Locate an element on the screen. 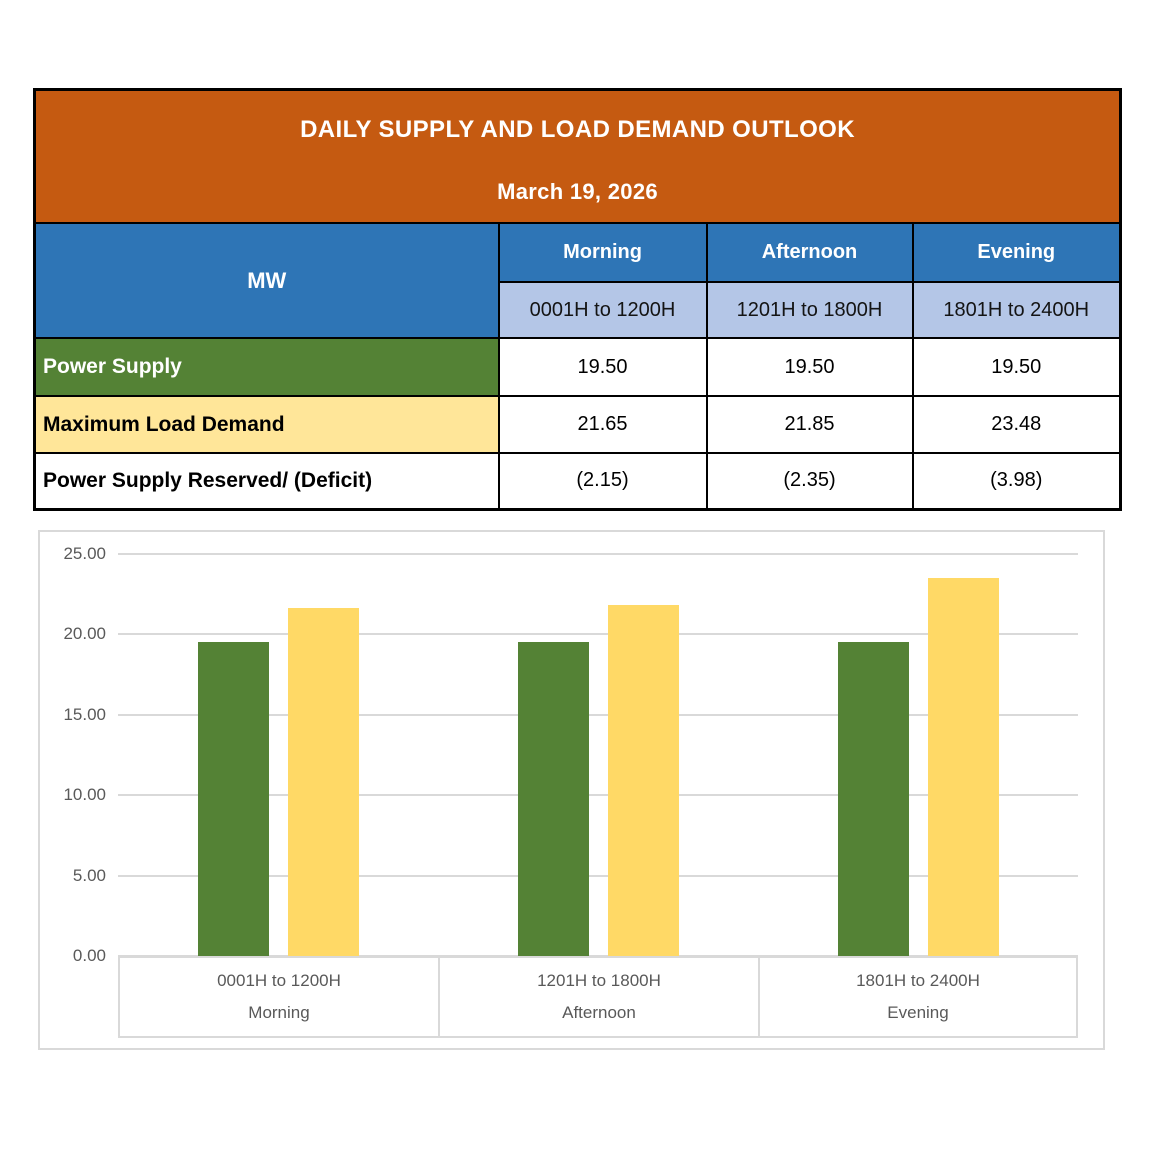  y-axis-tick-label: 5.00 is located at coordinates (89, 875).